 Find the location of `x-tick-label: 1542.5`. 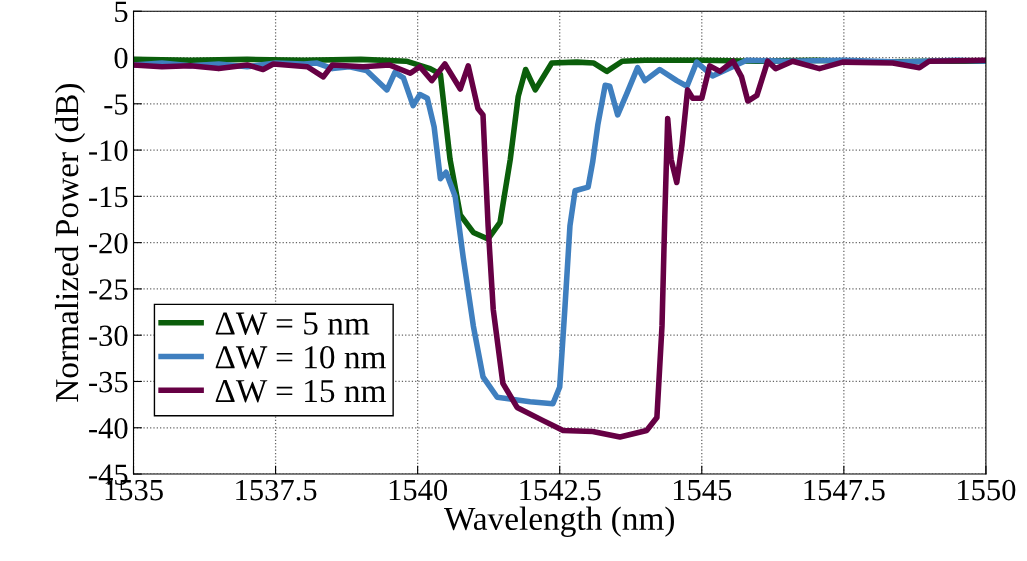

x-tick-label: 1542.5 is located at coordinates (560, 490).